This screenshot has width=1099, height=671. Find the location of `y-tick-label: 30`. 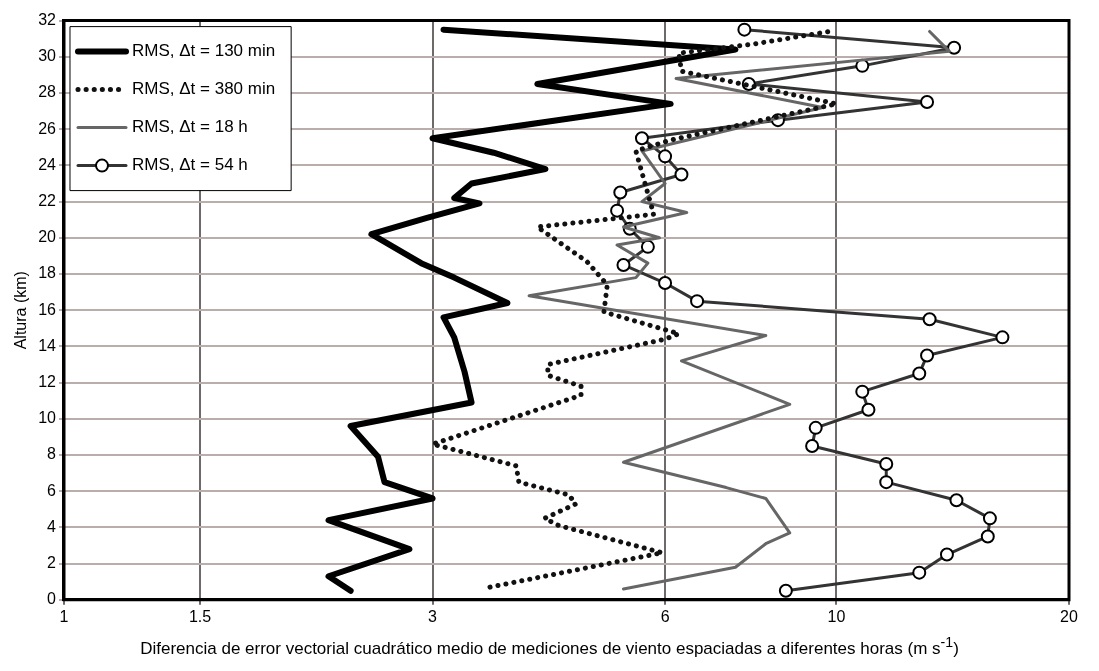

y-tick-label: 30 is located at coordinates (47, 56).